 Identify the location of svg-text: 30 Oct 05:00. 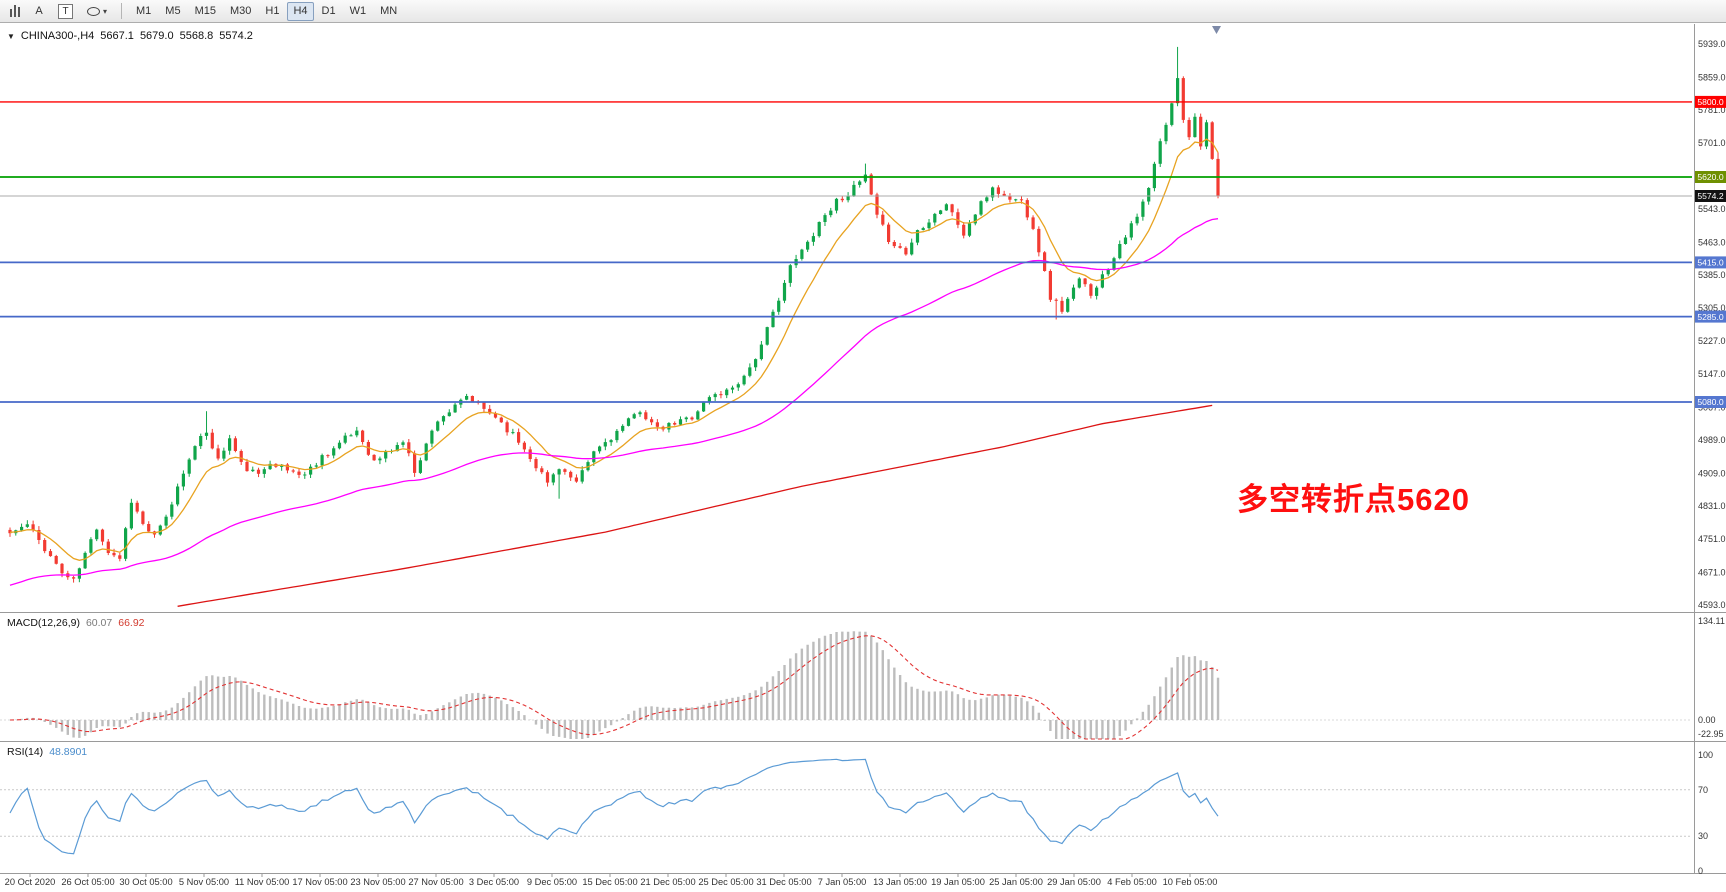
(145, 882).